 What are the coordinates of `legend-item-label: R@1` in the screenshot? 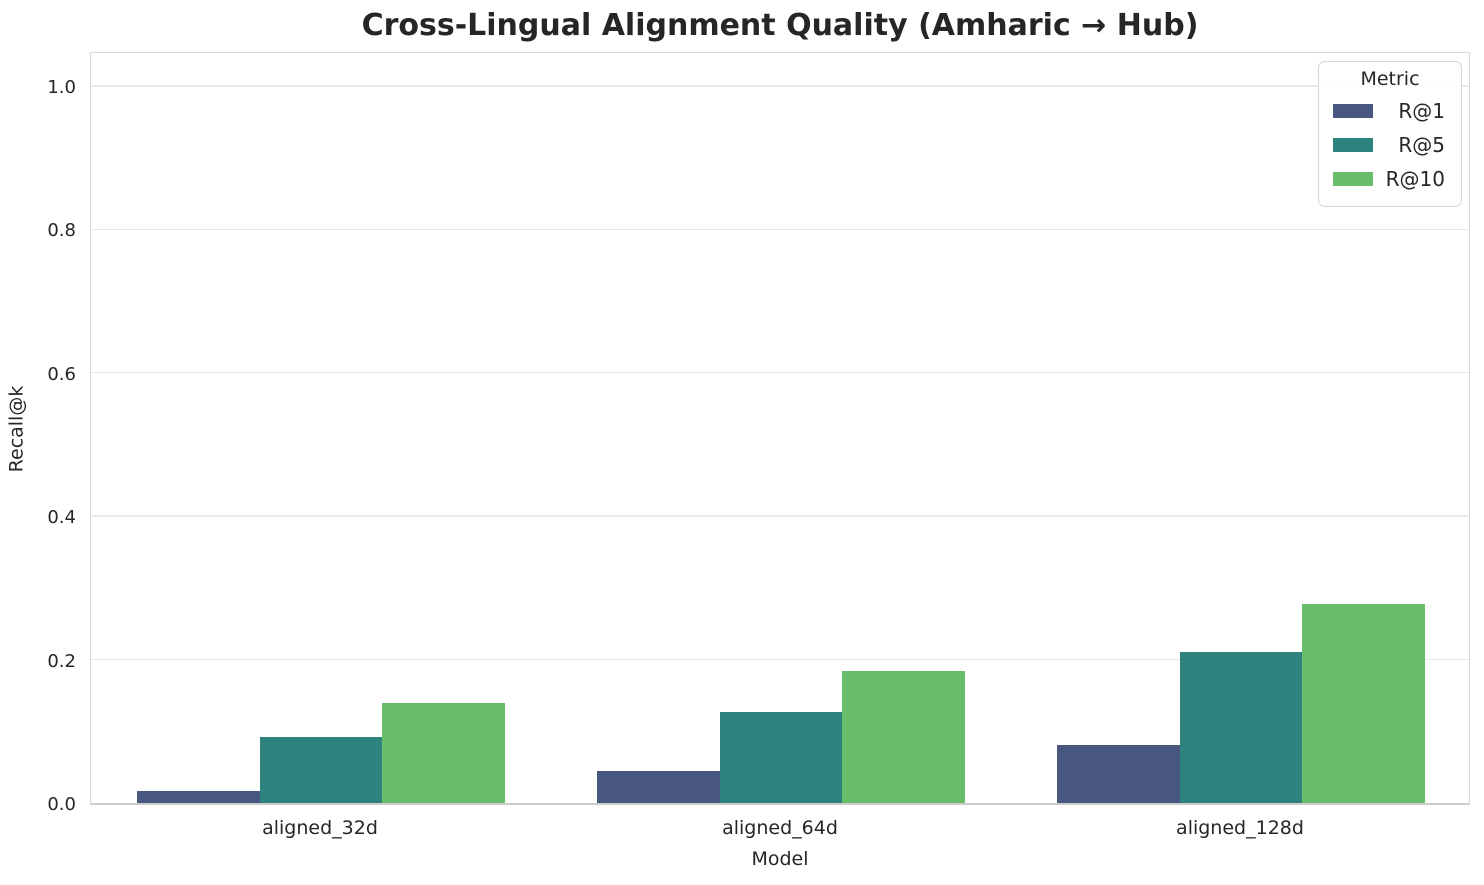 It's located at (1421, 111).